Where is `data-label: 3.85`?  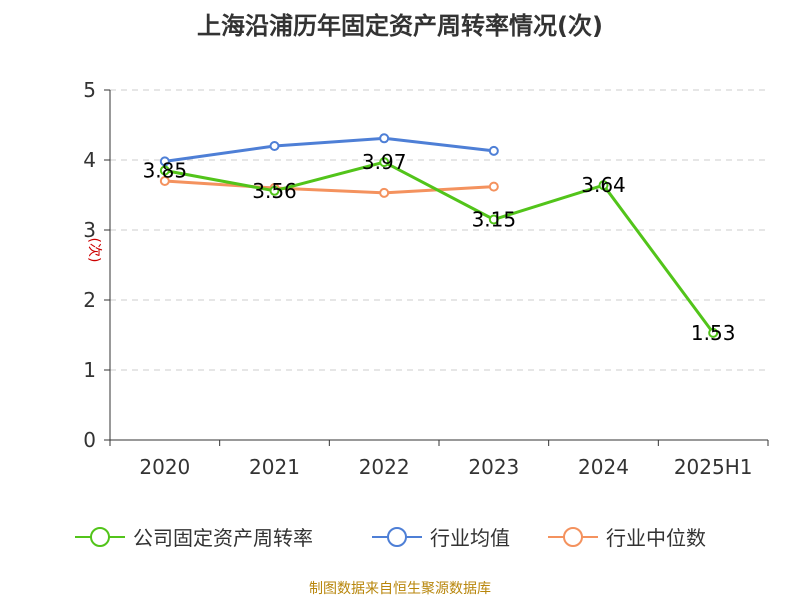
data-label: 3.85 is located at coordinates (165, 171).